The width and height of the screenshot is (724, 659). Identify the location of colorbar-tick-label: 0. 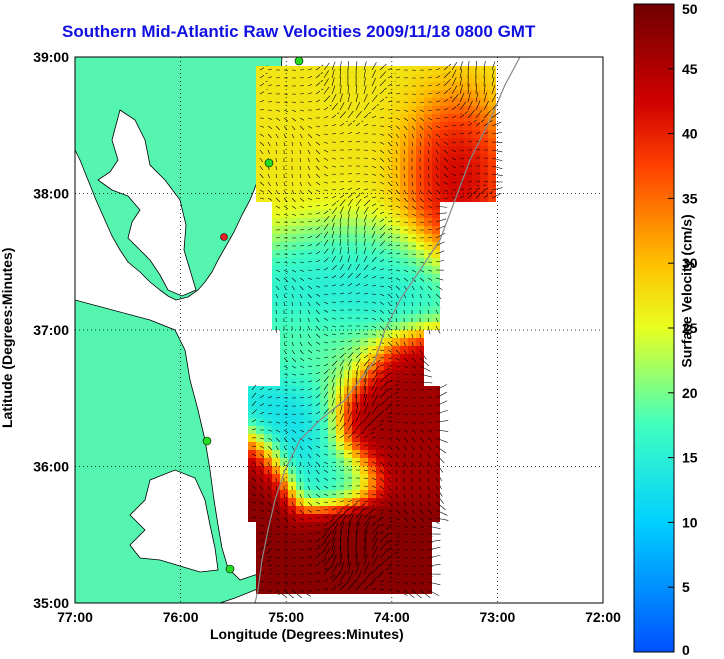
(686, 650).